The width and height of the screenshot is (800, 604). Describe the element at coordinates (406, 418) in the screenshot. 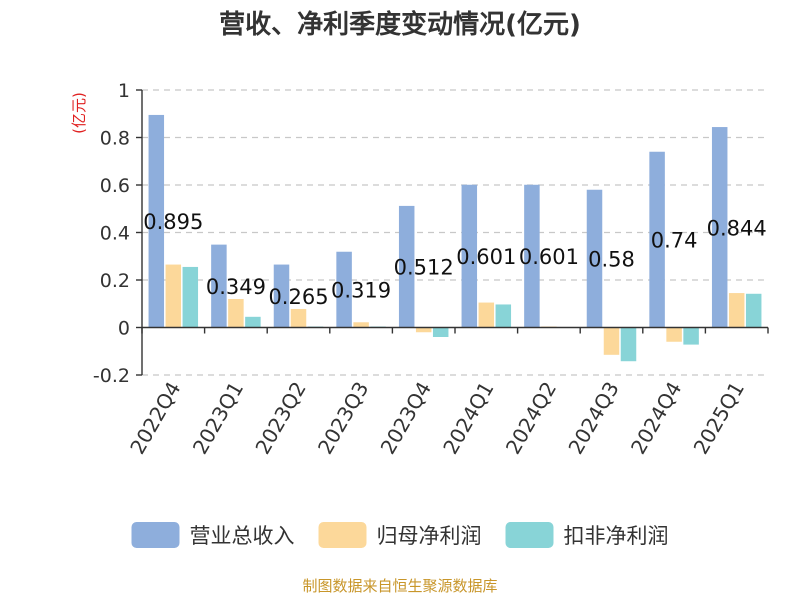

I see `x-tick-label: 2023Q4` at that location.